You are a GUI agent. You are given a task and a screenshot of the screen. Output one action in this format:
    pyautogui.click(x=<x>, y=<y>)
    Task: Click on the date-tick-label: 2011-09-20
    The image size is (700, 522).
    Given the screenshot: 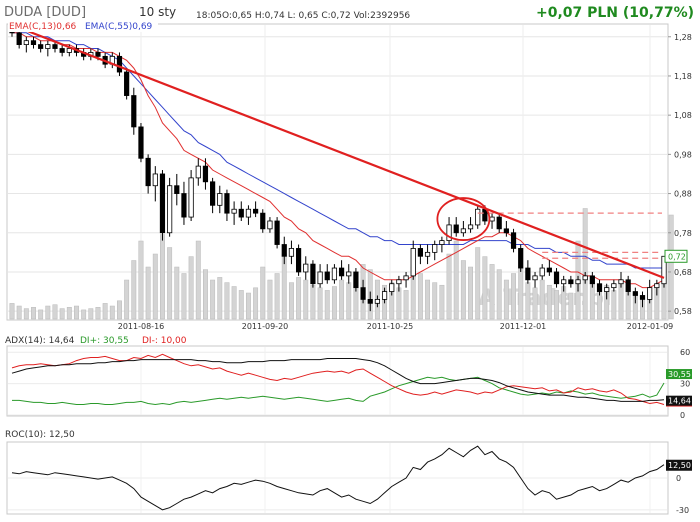 What is the action you would take?
    pyautogui.click(x=265, y=326)
    